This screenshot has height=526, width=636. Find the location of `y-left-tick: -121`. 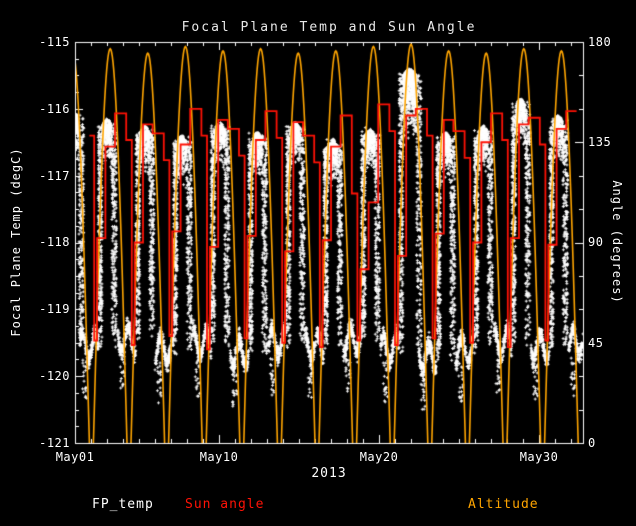

y-left-tick: -121 is located at coordinates (54, 443).